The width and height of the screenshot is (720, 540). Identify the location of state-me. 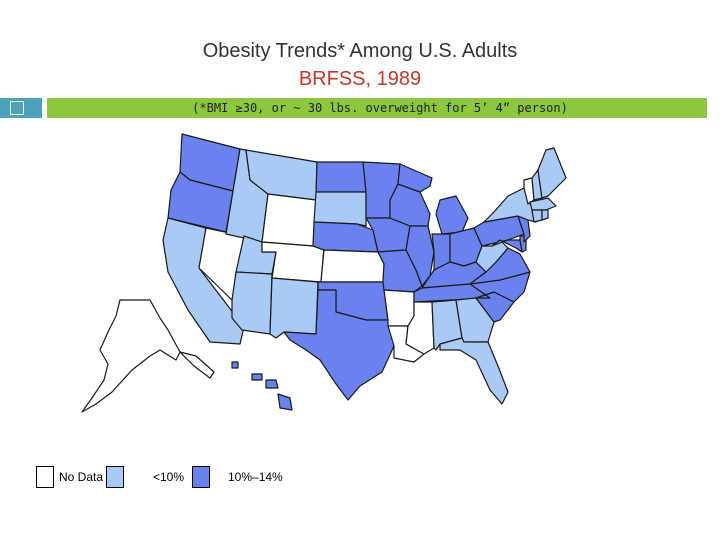
(552, 173).